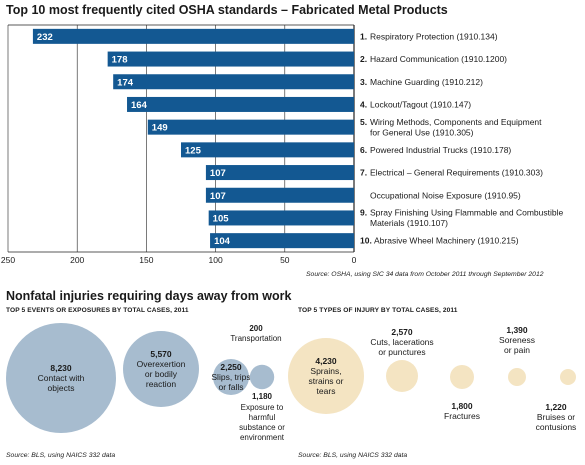 The width and height of the screenshot is (585, 465). Describe the element at coordinates (120, 60) in the screenshot. I see `bar-value-label: 178` at that location.